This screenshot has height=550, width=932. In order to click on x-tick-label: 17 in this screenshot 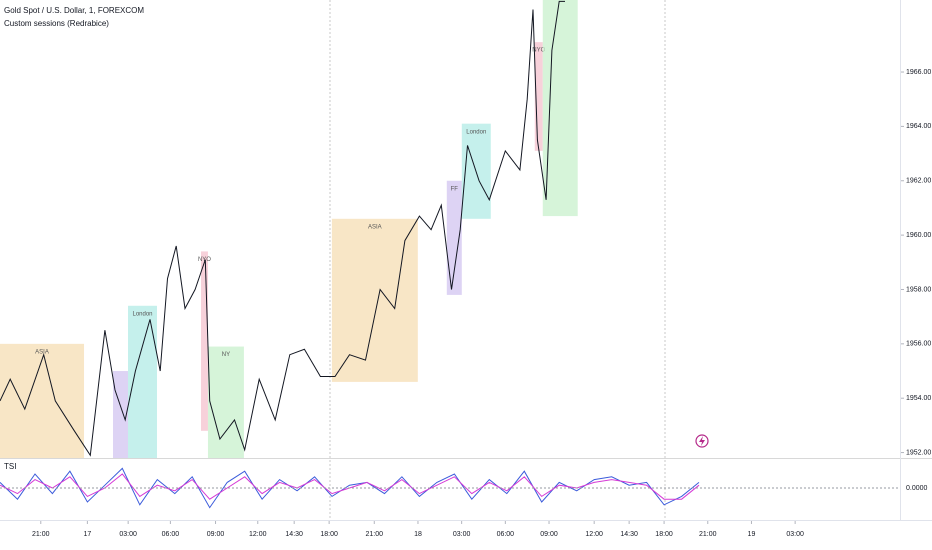, I will do `click(87, 534)`.